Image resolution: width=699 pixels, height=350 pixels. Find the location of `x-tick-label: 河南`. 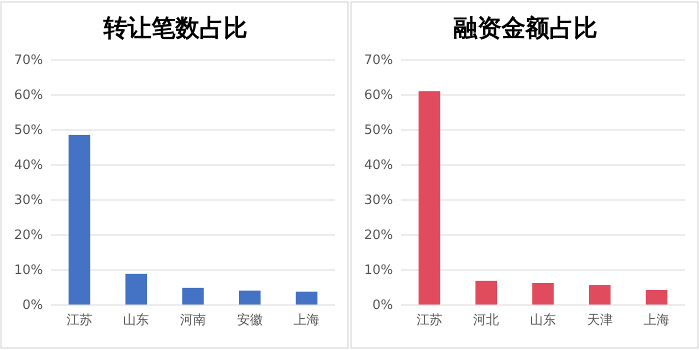

x-tick-label: 河南 is located at coordinates (193, 320).